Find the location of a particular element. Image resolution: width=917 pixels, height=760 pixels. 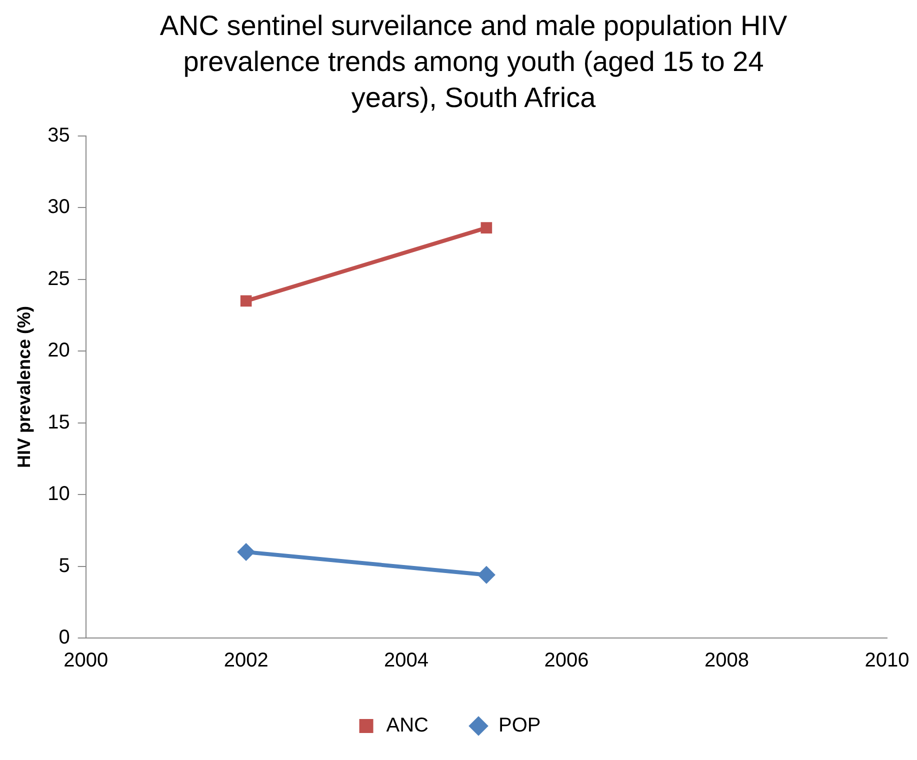

chart-title: ANC sentinel surveilance and male population HIV prevalence trends among youth (aged 15 to 24 years), South Africa is located at coordinates (473, 62).